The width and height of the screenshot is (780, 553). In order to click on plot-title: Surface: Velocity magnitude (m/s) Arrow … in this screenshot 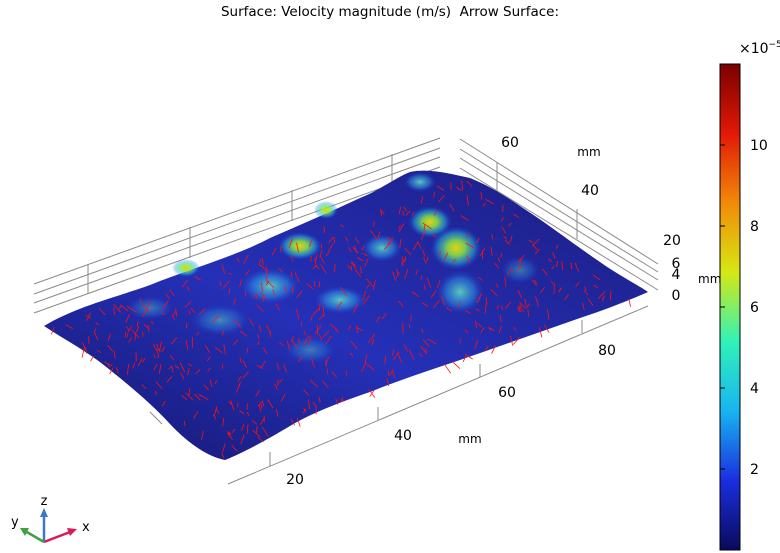, I will do `click(390, 12)`.